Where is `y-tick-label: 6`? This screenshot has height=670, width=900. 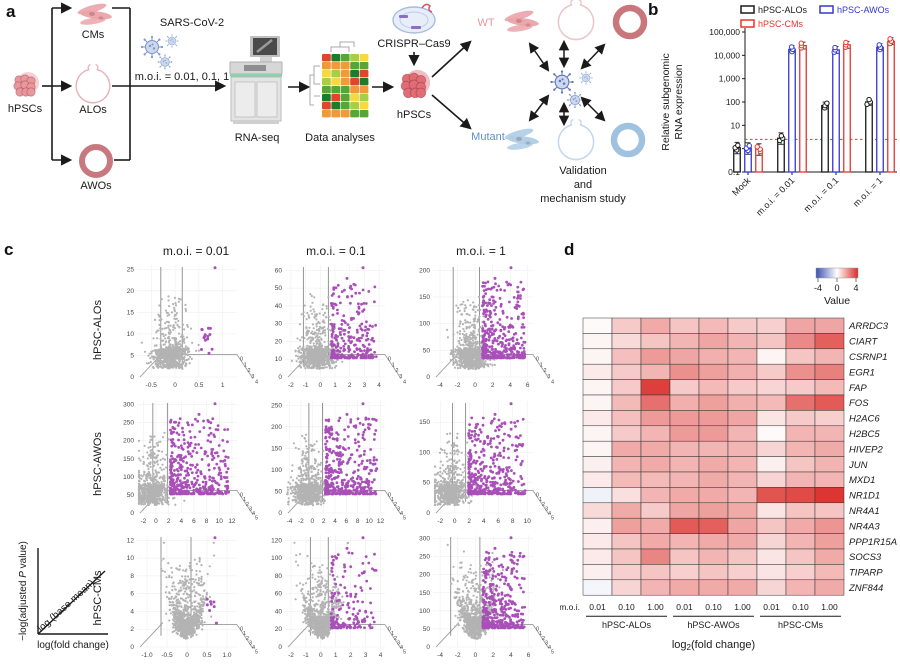 y-tick-label: 6 is located at coordinates (132, 594).